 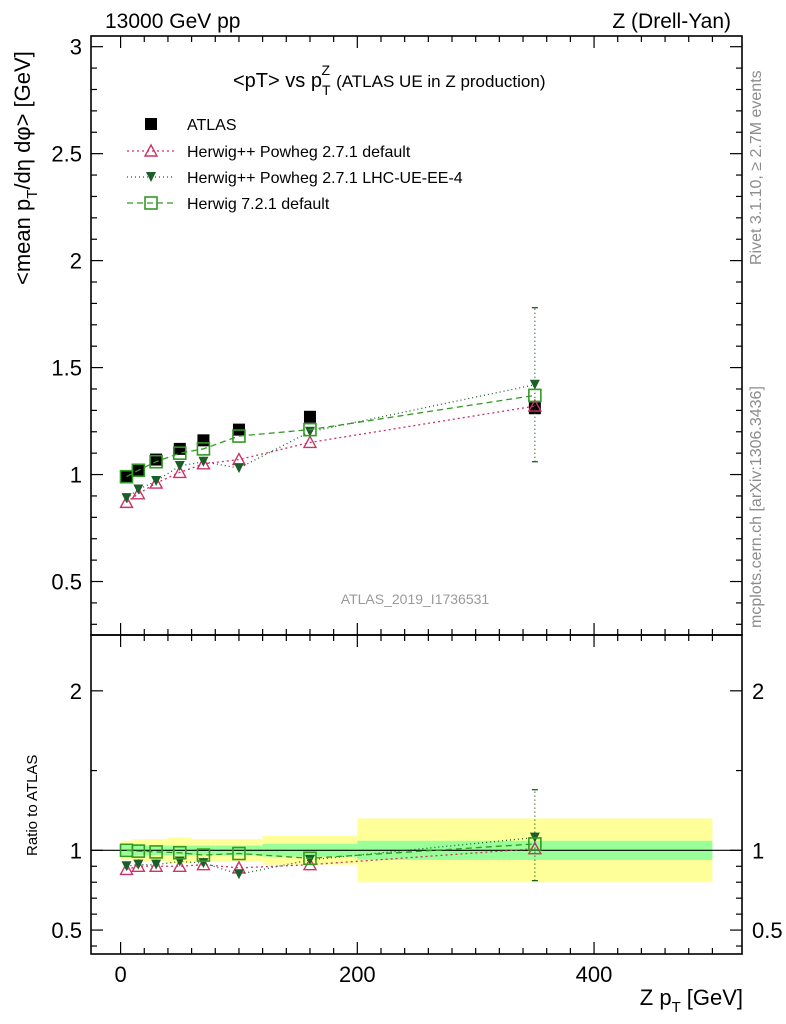 I want to click on y-tick-label: 1, so click(x=76, y=475).